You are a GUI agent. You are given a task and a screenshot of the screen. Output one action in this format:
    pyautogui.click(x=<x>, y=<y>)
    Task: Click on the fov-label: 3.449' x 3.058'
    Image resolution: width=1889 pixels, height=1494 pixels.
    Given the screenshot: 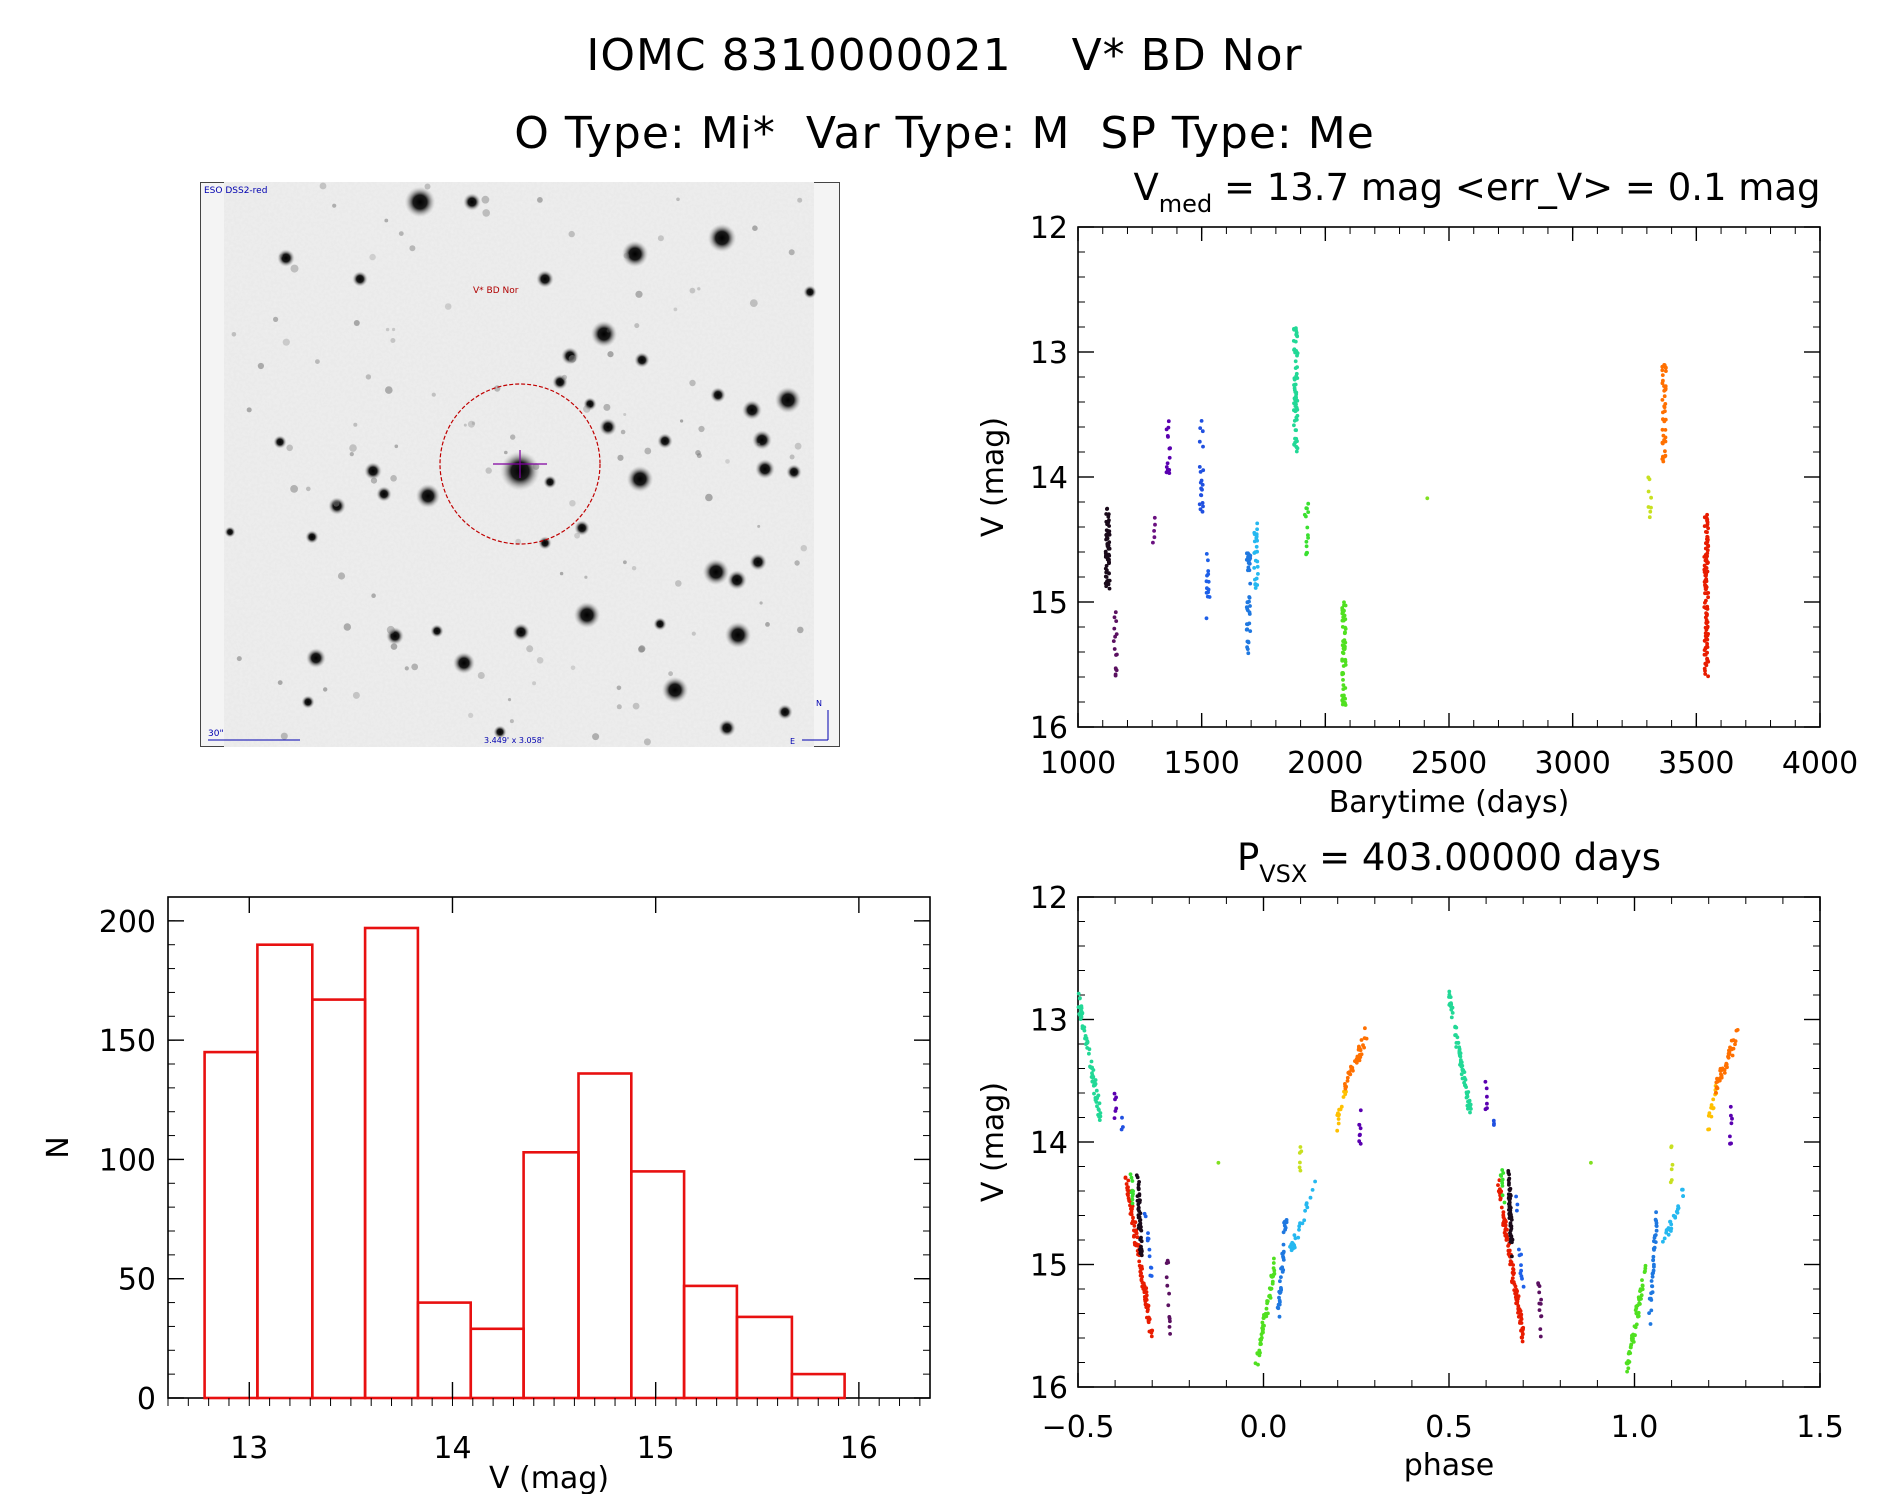 What is the action you would take?
    pyautogui.click(x=514, y=740)
    